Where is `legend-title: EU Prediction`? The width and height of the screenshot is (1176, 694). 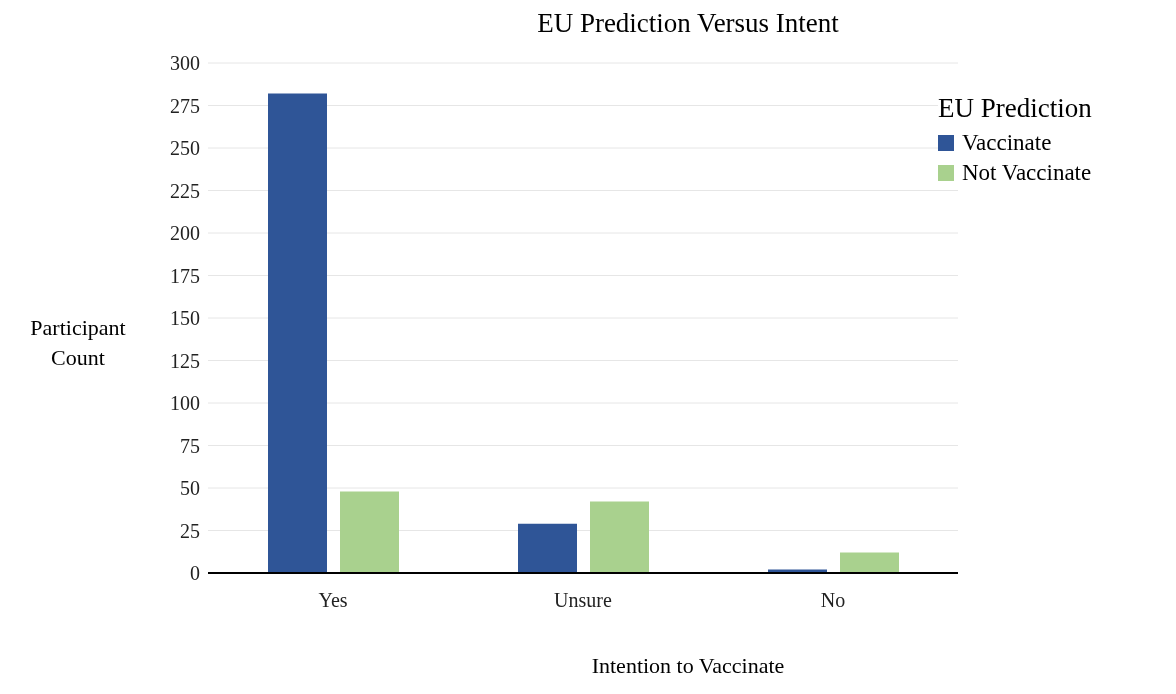
legend-title: EU Prediction is located at coordinates (1015, 108).